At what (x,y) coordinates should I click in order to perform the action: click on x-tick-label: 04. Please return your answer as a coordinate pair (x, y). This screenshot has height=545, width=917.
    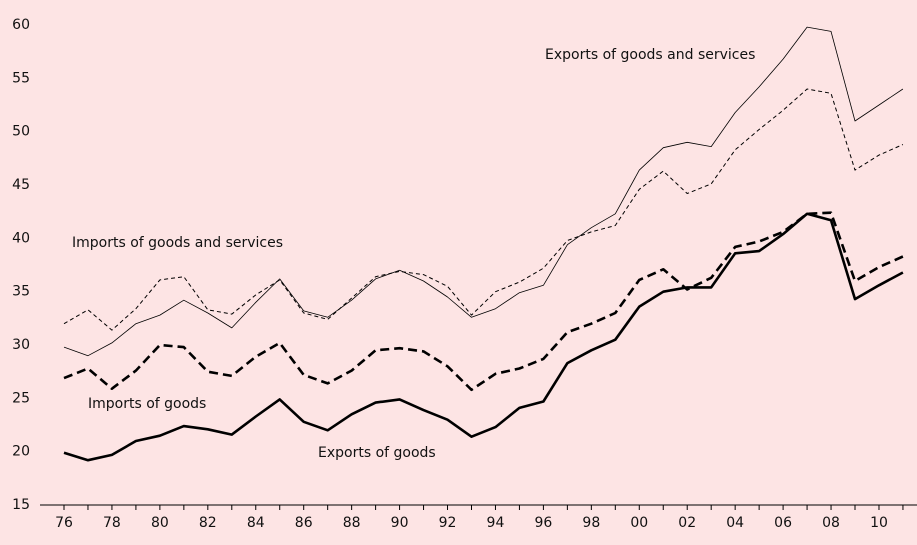
    Looking at the image, I should click on (735, 523).